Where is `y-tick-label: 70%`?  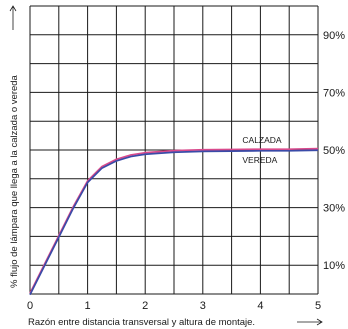
y-tick-label: 70% is located at coordinates (334, 93).